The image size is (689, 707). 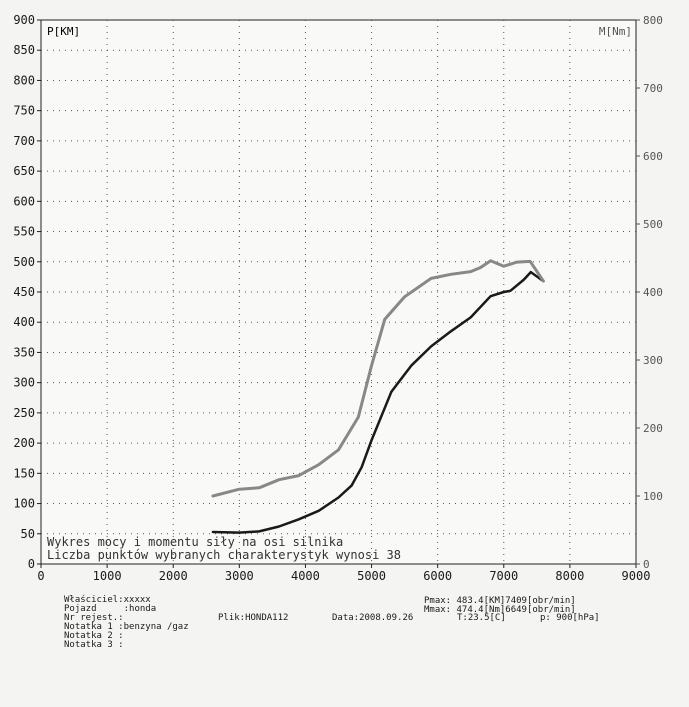 What do you see at coordinates (653, 156) in the screenshot?
I see `right-tick-label: 600` at bounding box center [653, 156].